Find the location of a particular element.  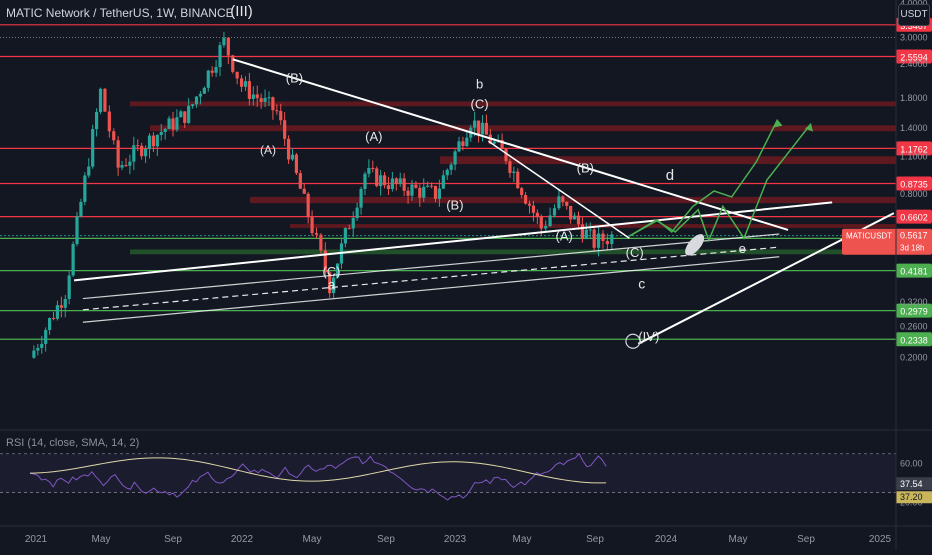

x-tick-label: Sep is located at coordinates (806, 539).